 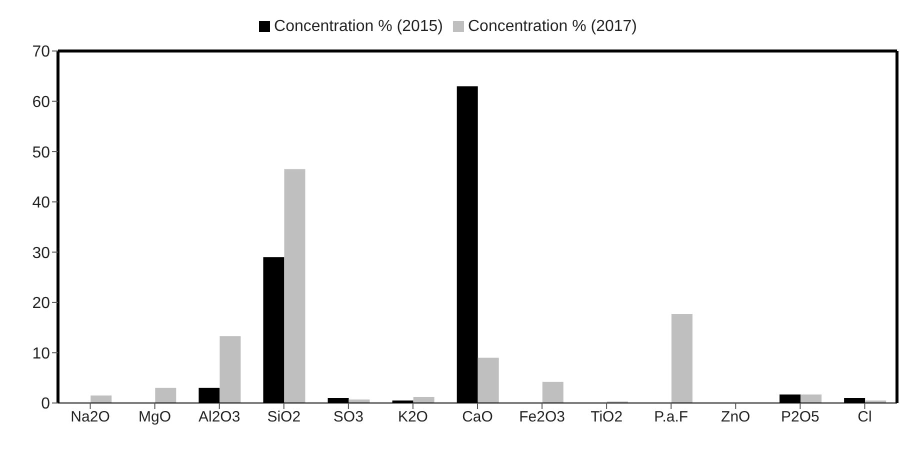 What do you see at coordinates (865, 417) in the screenshot?
I see `x-tick-label: Cl` at bounding box center [865, 417].